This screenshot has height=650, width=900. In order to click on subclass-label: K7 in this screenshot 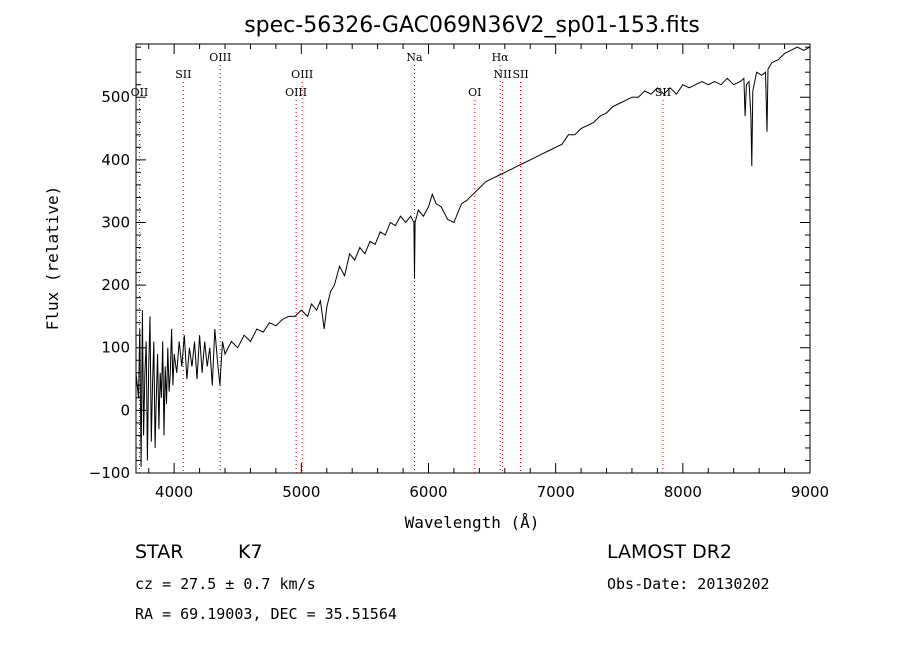, I will do `click(250, 552)`.